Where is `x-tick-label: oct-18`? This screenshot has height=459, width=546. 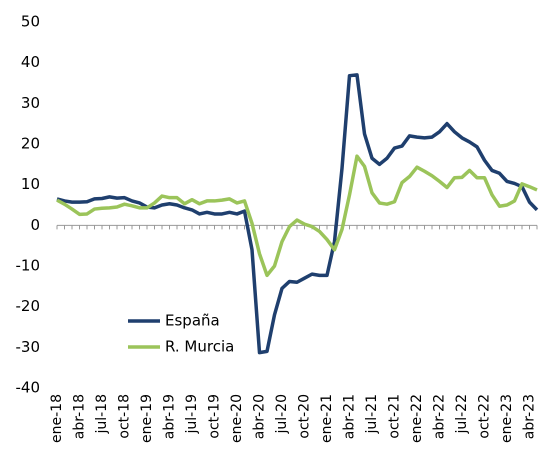 x-tick-label: oct-18 is located at coordinates (125, 416).